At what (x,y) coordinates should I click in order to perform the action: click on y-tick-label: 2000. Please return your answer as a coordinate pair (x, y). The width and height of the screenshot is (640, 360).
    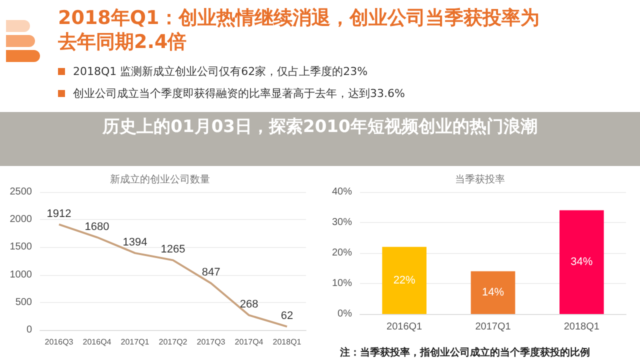
    Looking at the image, I should click on (21, 220).